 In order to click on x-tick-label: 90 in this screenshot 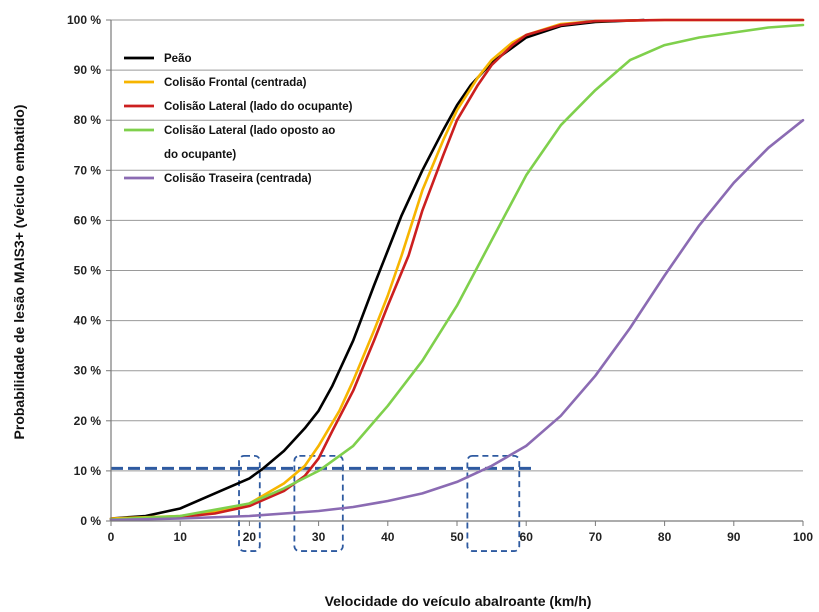, I will do `click(734, 537)`.